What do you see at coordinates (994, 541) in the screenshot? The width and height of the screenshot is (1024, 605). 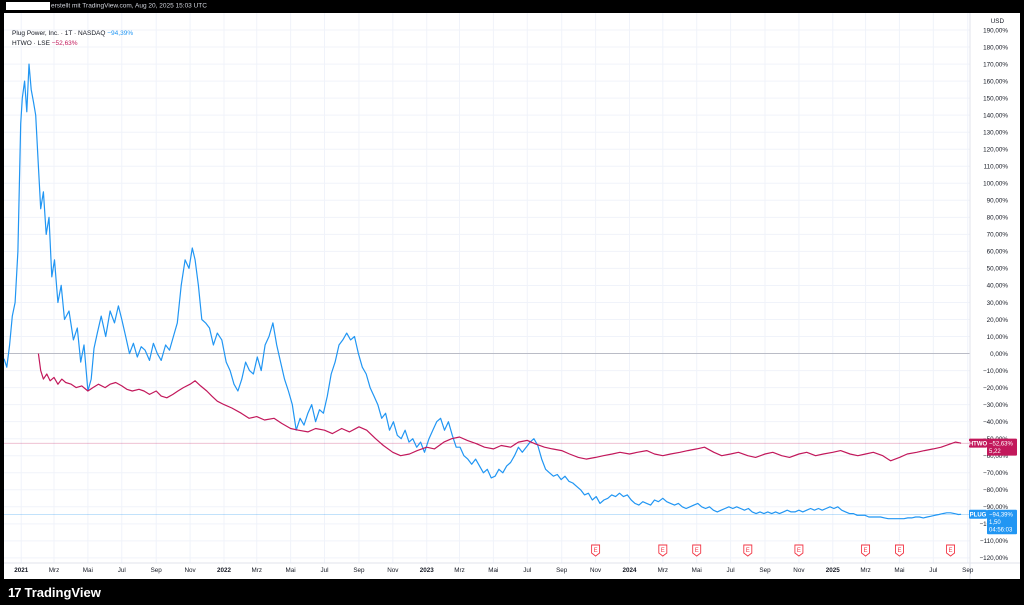 I see `y-tick-label: −110,00%` at bounding box center [994, 541].